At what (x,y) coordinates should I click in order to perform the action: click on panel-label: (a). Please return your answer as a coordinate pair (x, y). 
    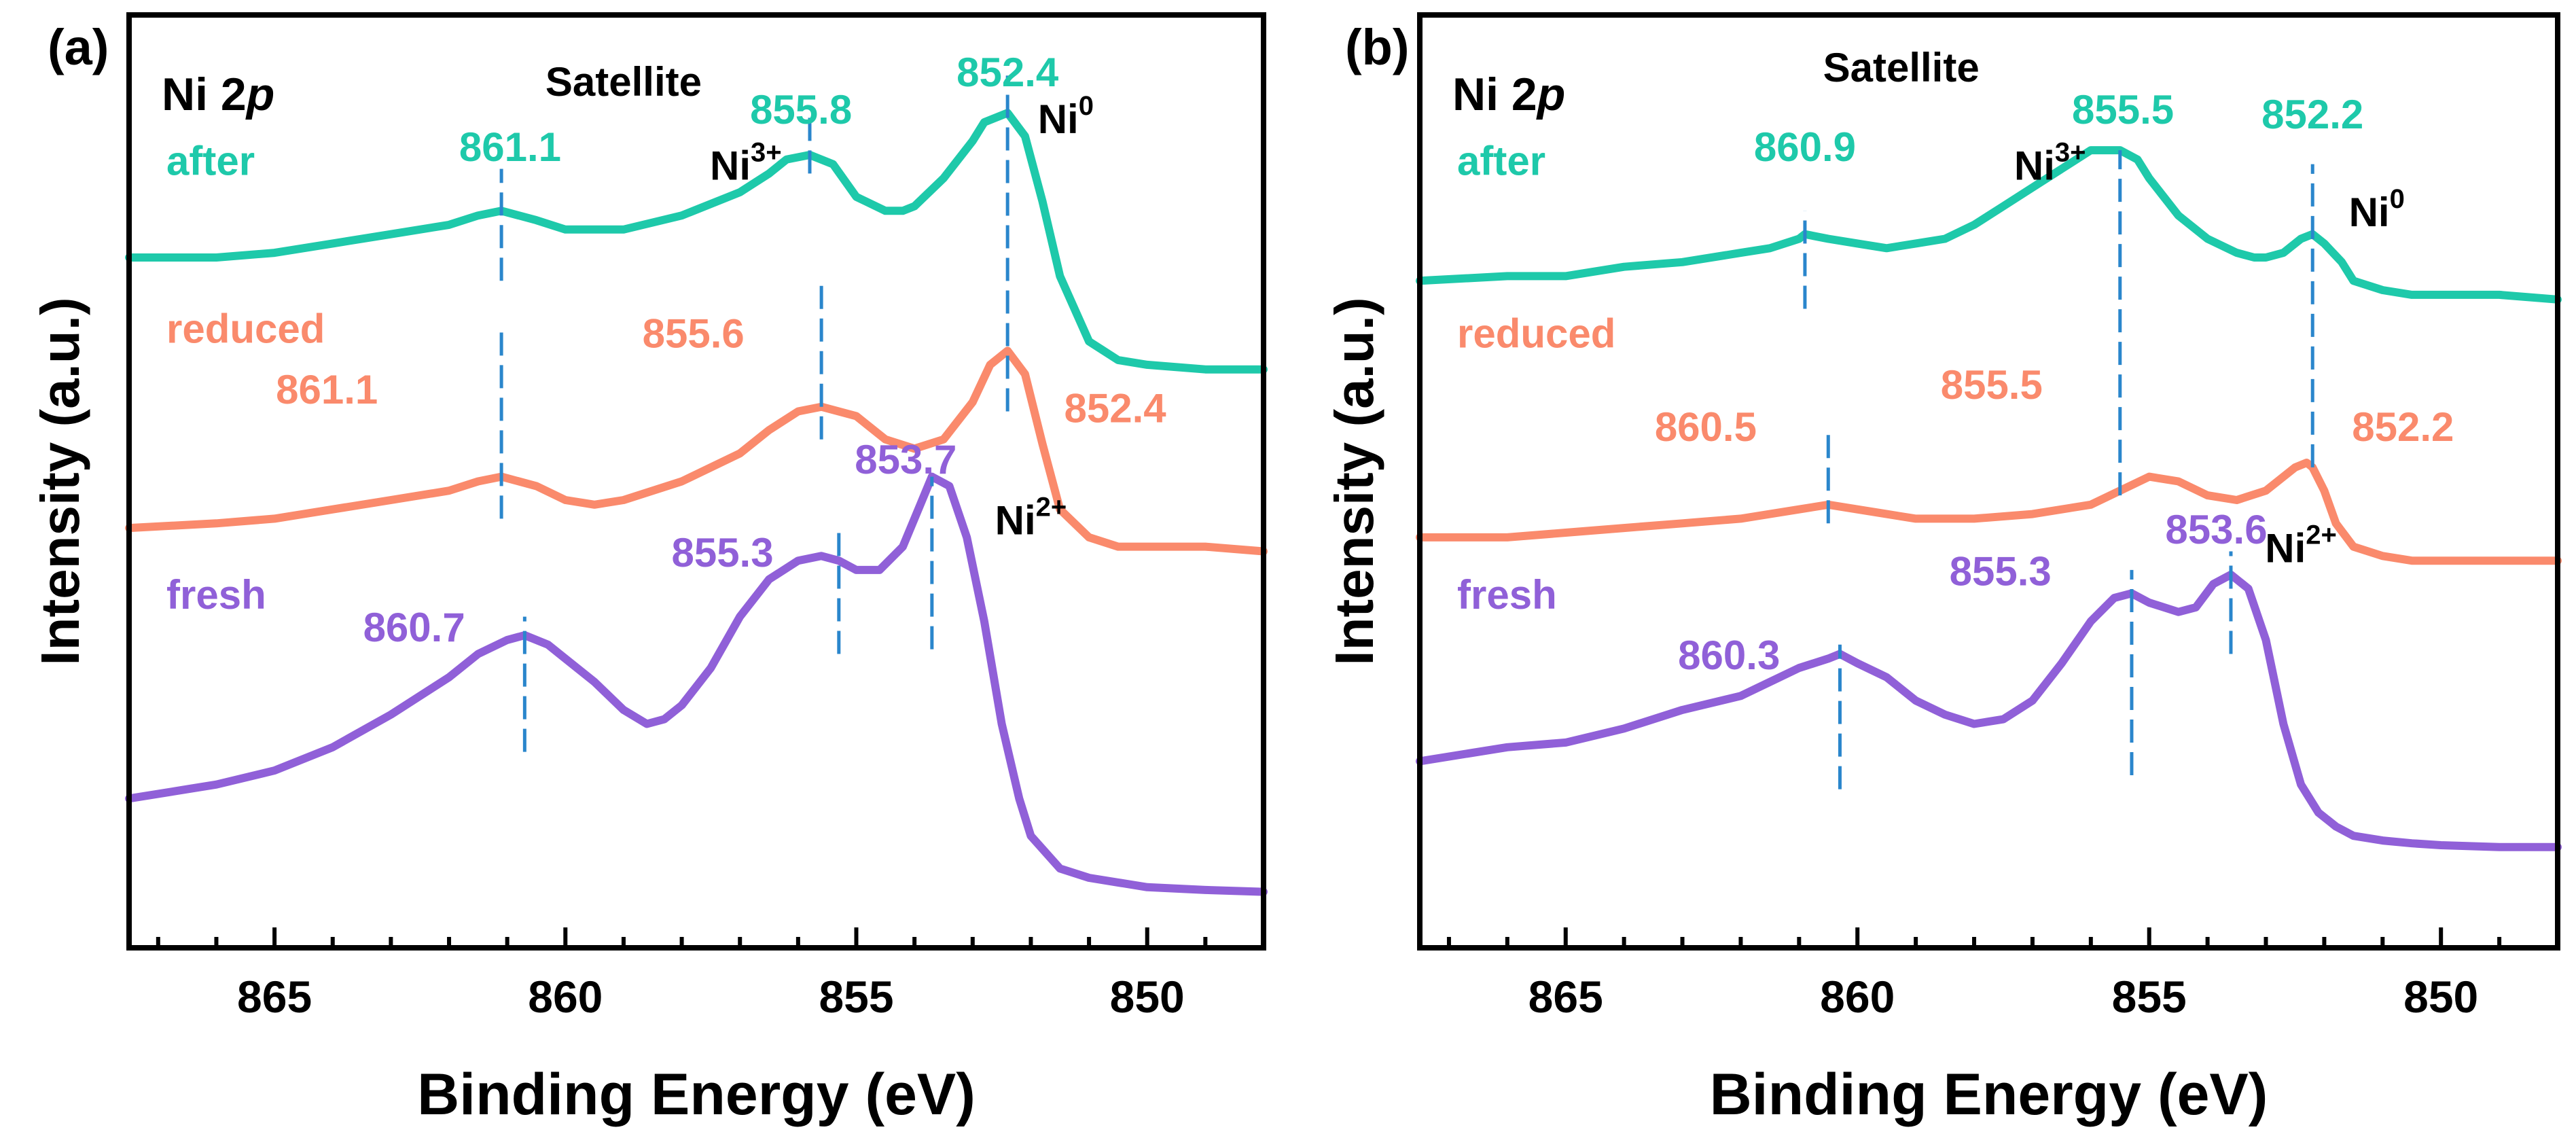
    Looking at the image, I should click on (78, 47).